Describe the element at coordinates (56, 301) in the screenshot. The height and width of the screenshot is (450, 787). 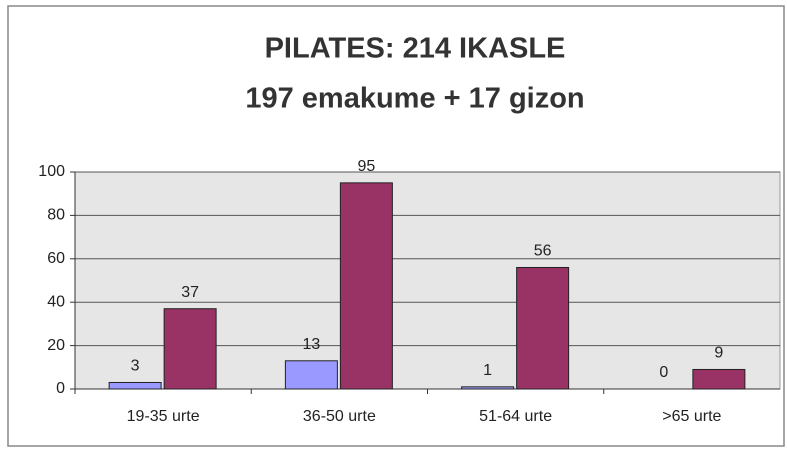
I see `y-tick-label: 40` at that location.